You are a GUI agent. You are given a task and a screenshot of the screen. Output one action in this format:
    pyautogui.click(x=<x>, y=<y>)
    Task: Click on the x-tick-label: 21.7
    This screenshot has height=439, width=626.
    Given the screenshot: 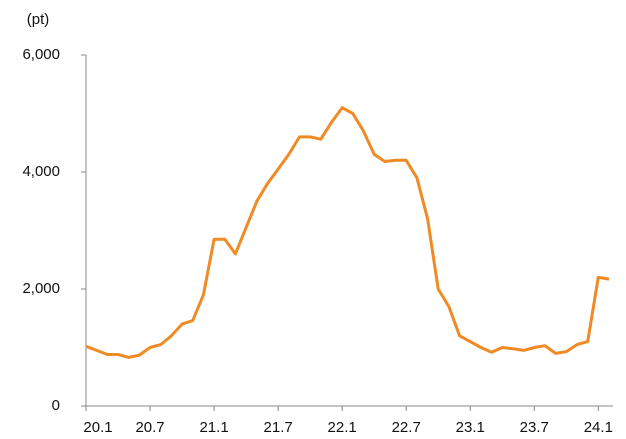 What is the action you would take?
    pyautogui.click(x=278, y=427)
    